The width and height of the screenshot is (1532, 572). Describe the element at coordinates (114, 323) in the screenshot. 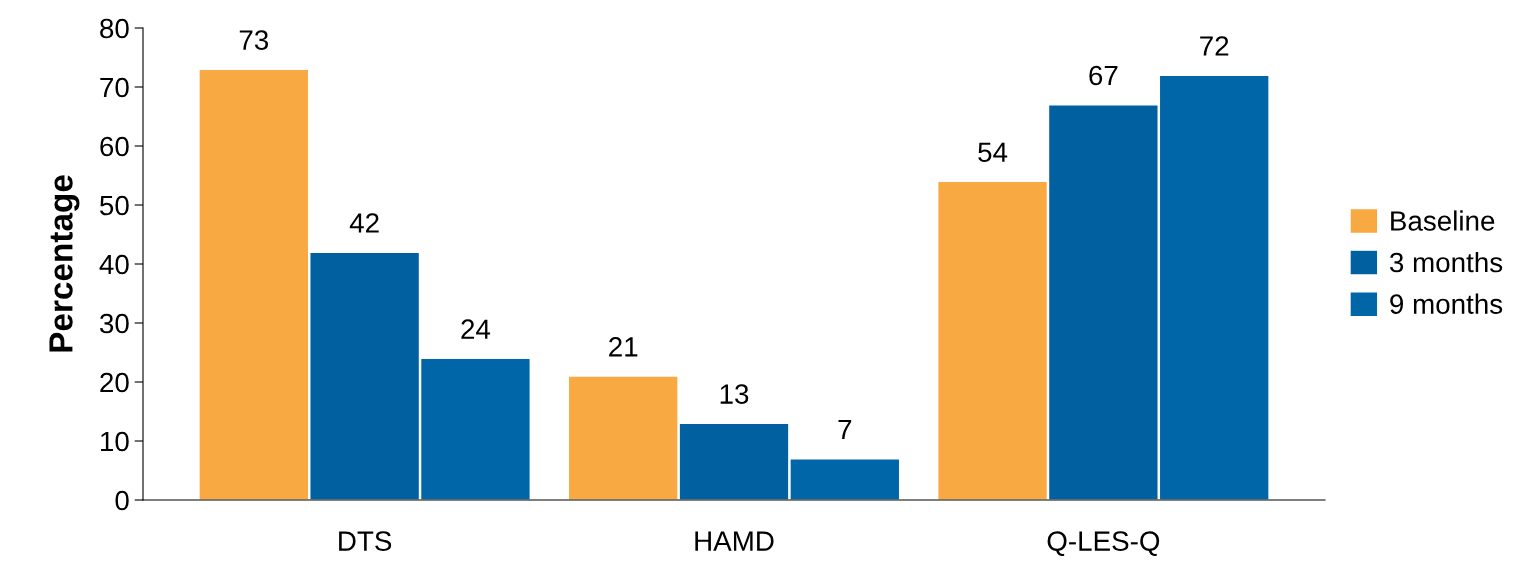

I see `y-tick-label: 30` at that location.